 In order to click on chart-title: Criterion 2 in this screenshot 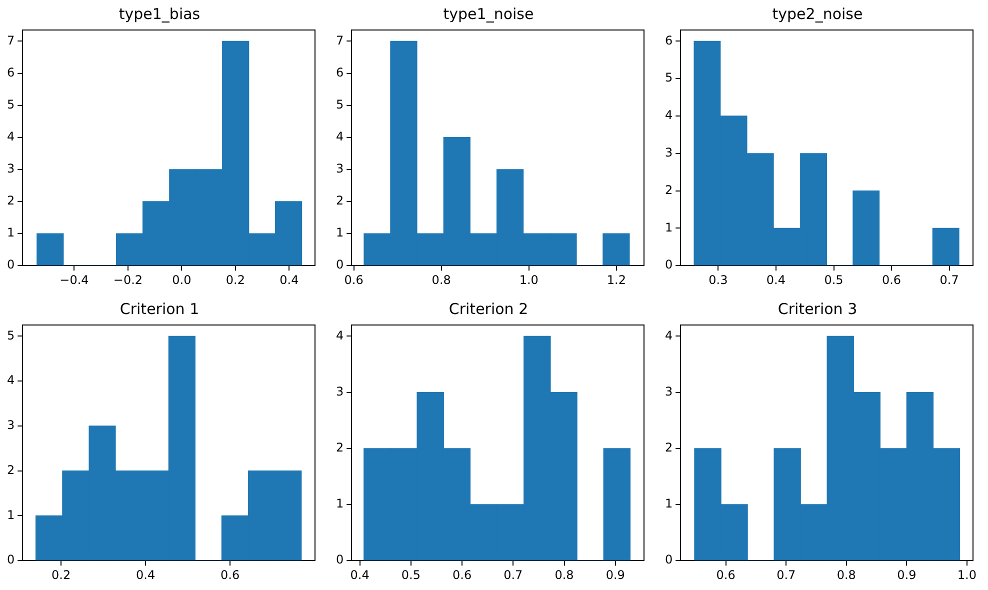, I will do `click(488, 309)`.